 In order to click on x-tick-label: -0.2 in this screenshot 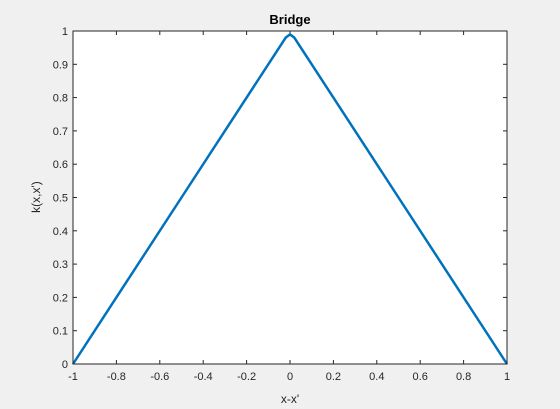, I will do `click(246, 377)`.